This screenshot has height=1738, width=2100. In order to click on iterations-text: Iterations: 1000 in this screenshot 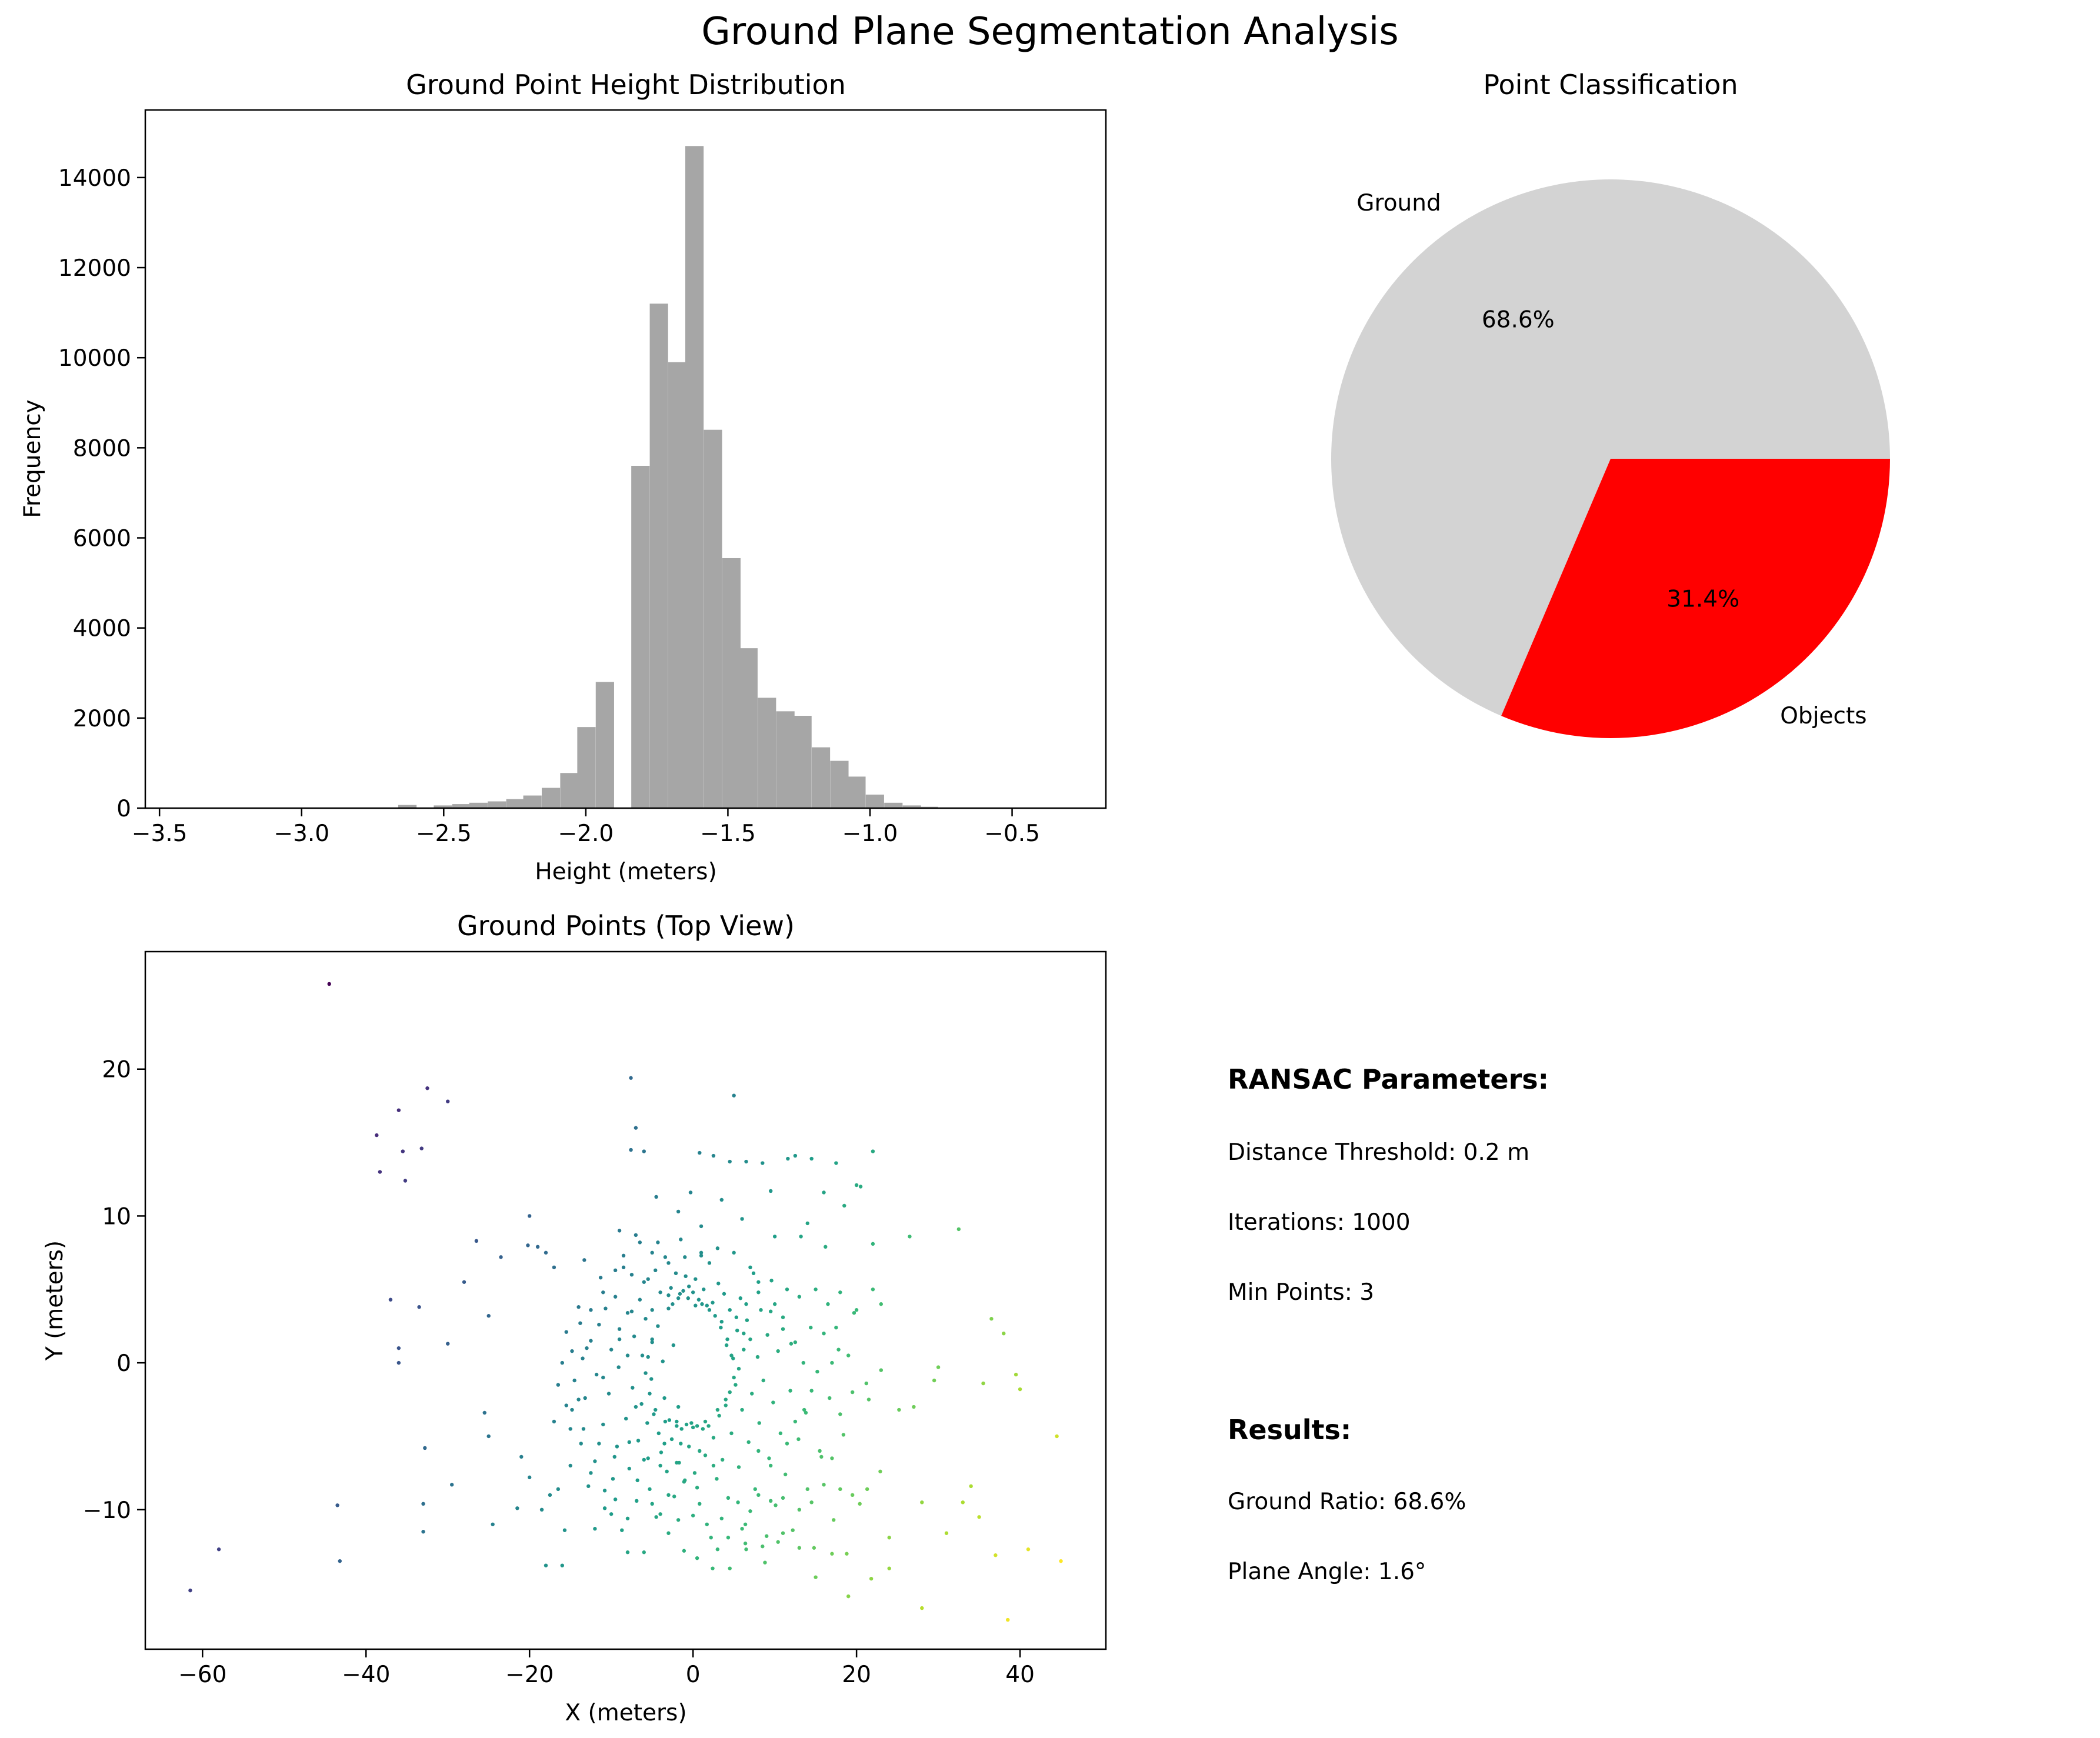, I will do `click(1319, 1223)`.